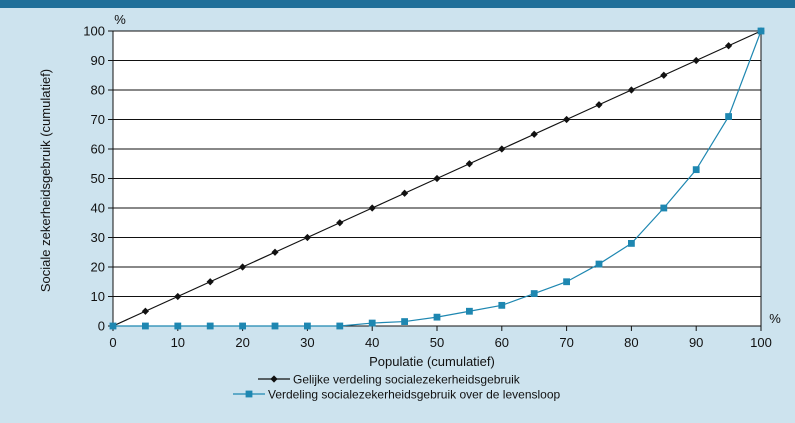 The height and width of the screenshot is (423, 795). I want to click on y-tick-labels: 0 10 20 30 40 50 60 70 80 90 100, so click(94, 179).